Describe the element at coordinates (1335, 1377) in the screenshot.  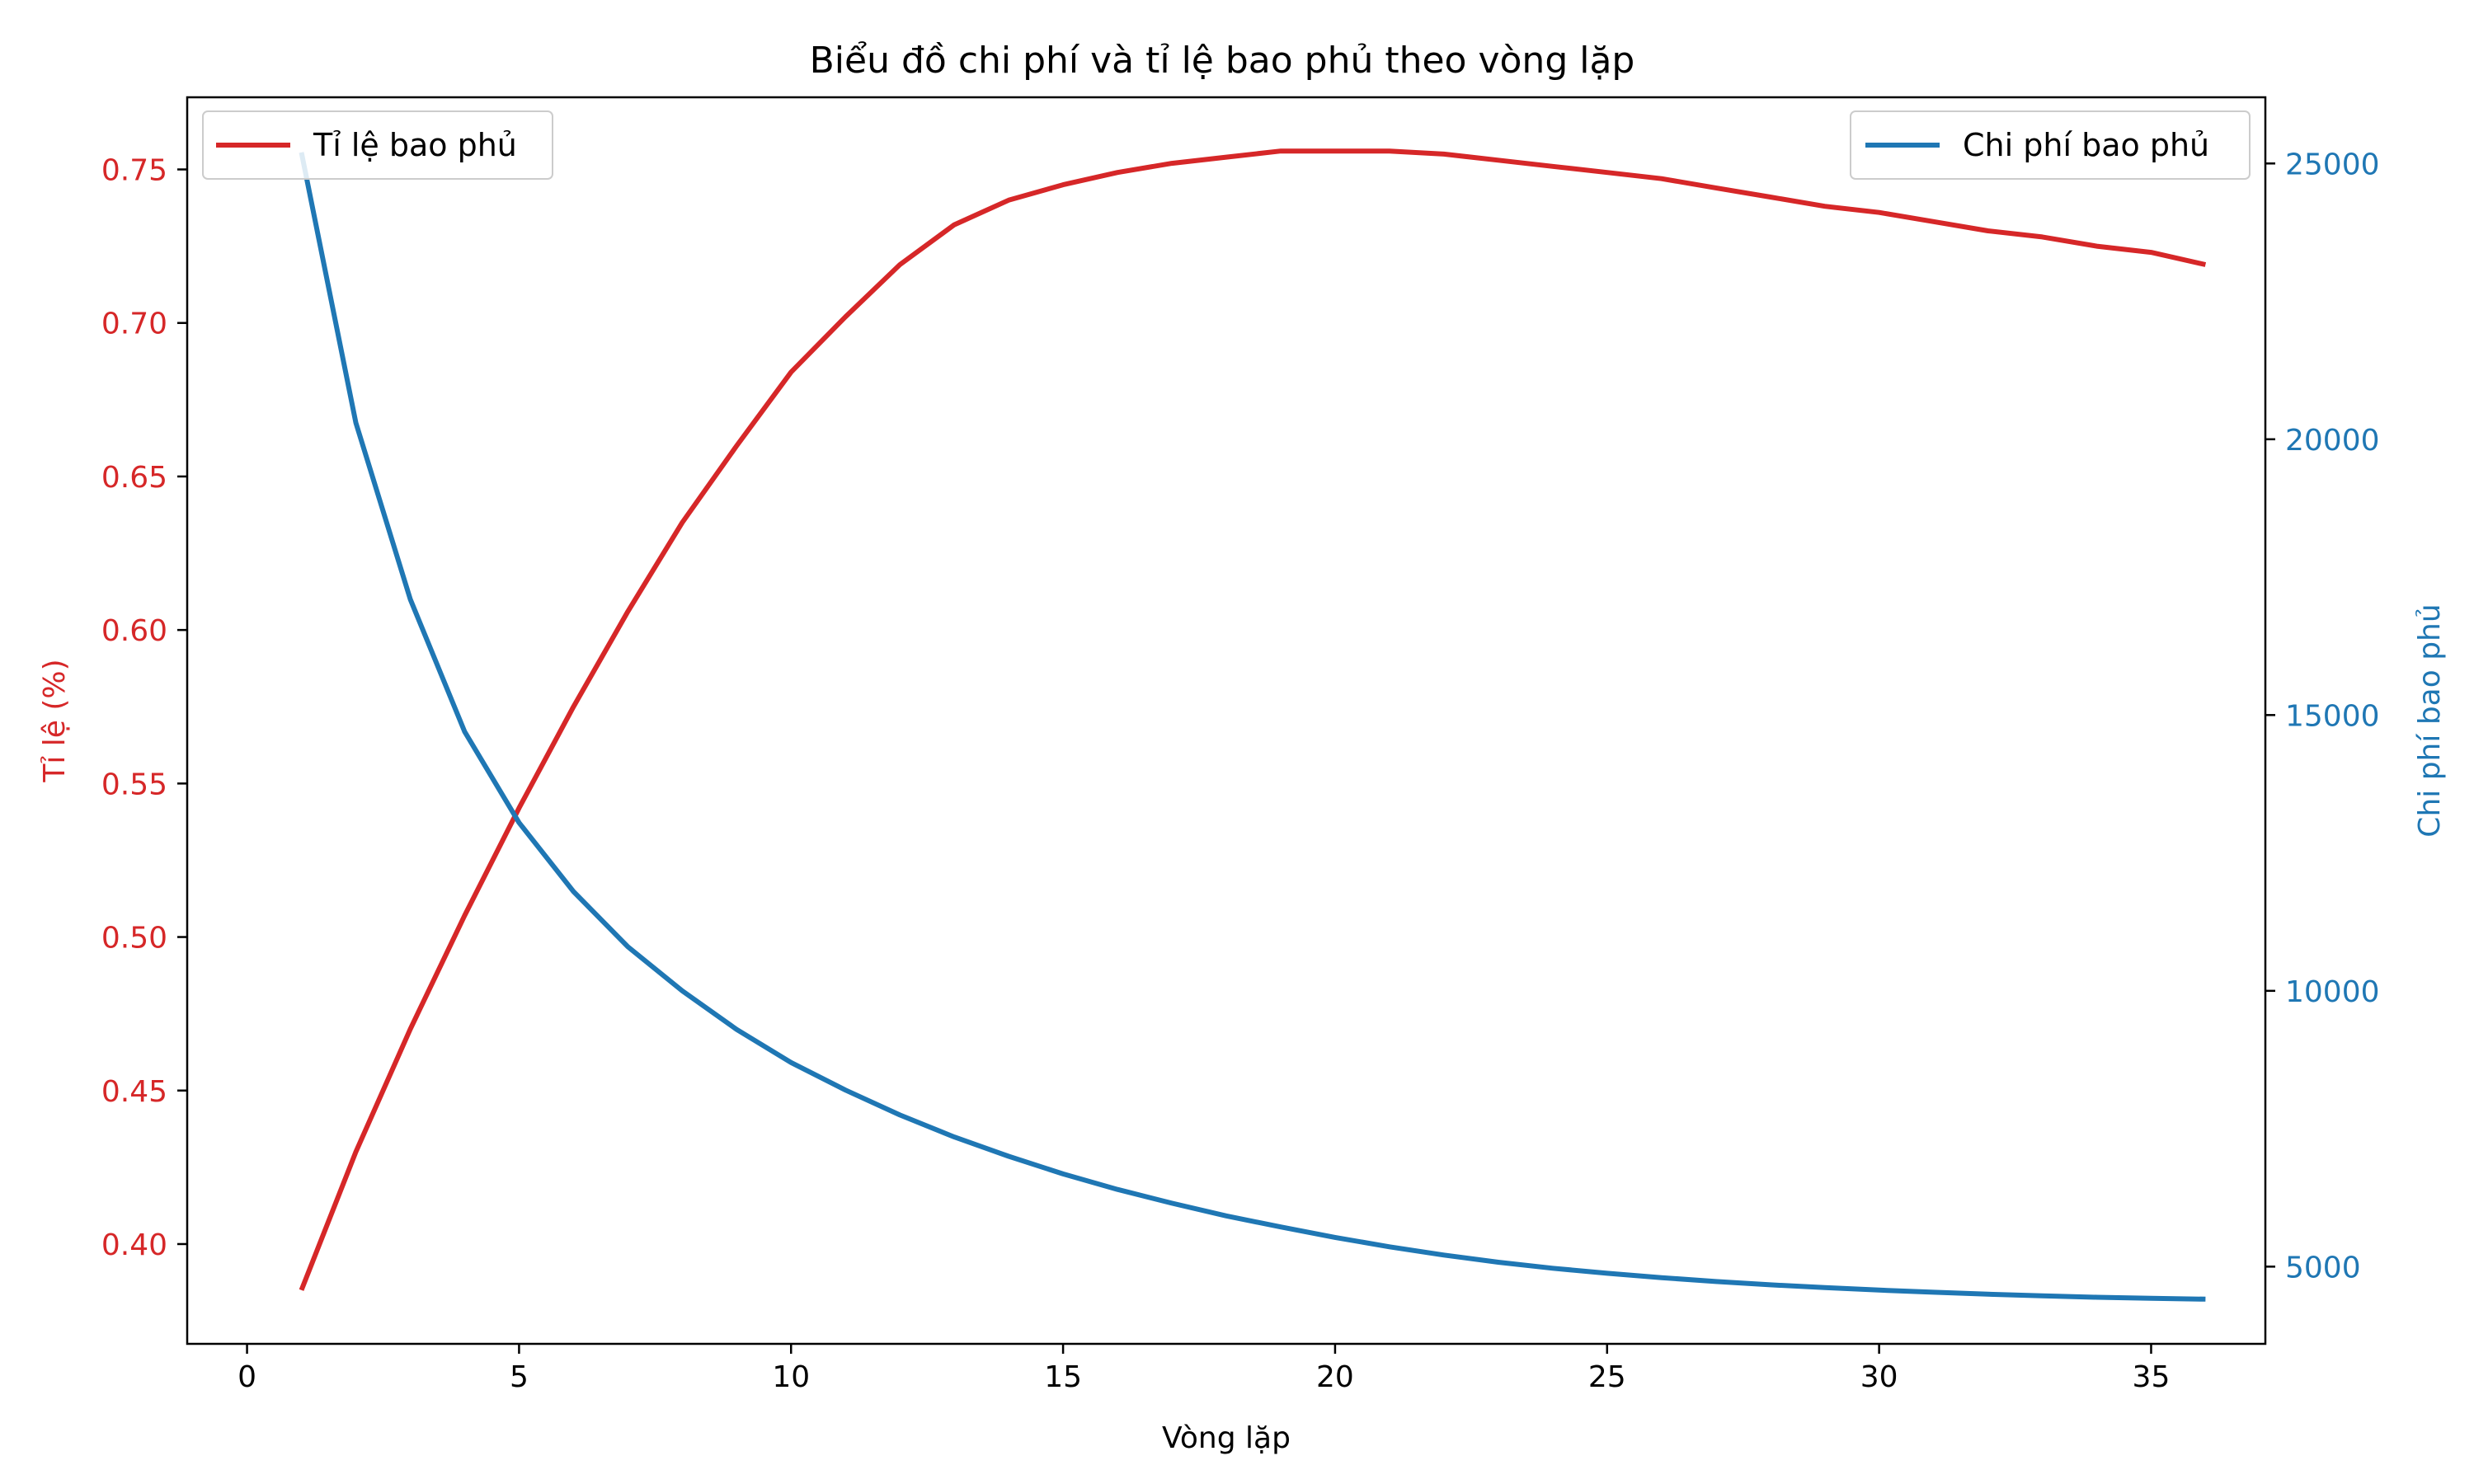
I see `x-tick-label: 20` at that location.